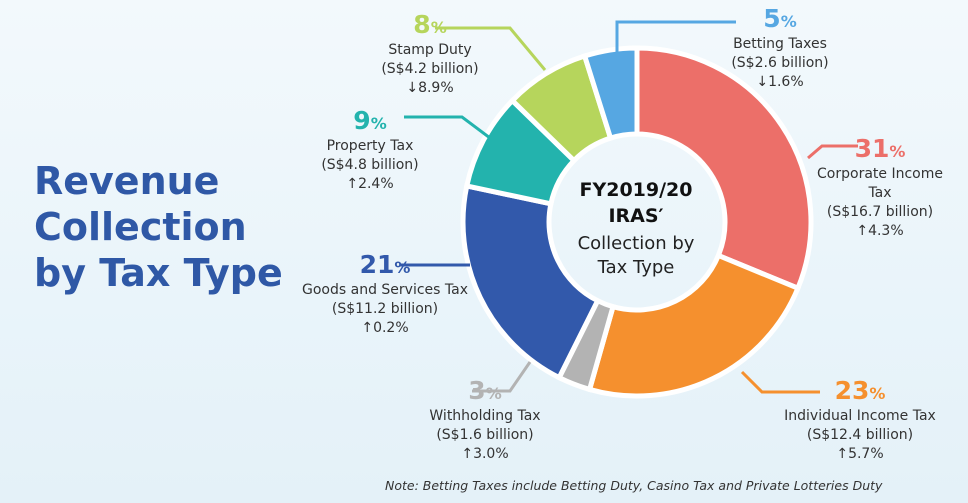 The image size is (968, 503). Describe the element at coordinates (436, 88) in the screenshot. I see `change-value: 8.9%` at that location.